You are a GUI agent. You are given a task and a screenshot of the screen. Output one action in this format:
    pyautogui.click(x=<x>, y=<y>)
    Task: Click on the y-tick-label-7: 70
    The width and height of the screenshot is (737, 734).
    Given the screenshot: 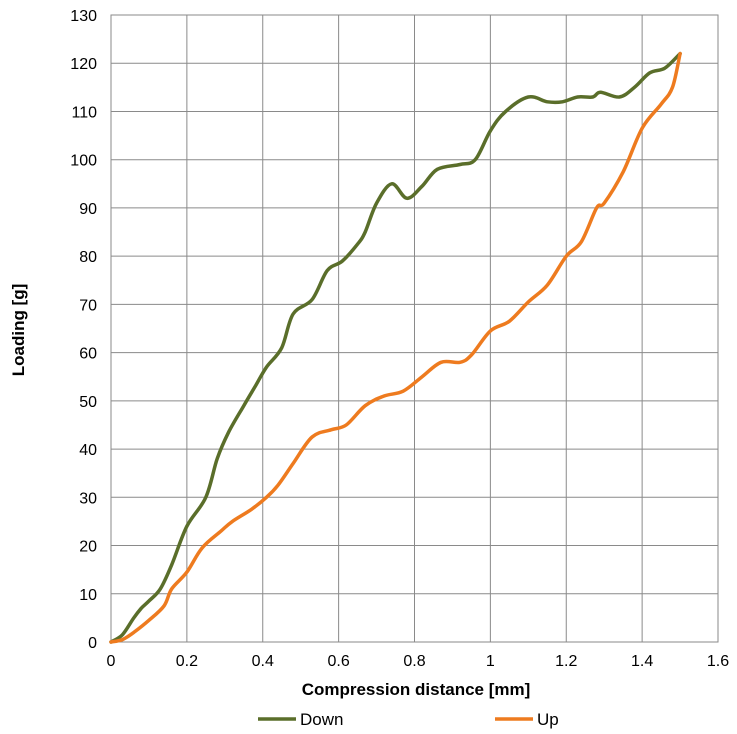 What is the action you would take?
    pyautogui.click(x=88, y=305)
    